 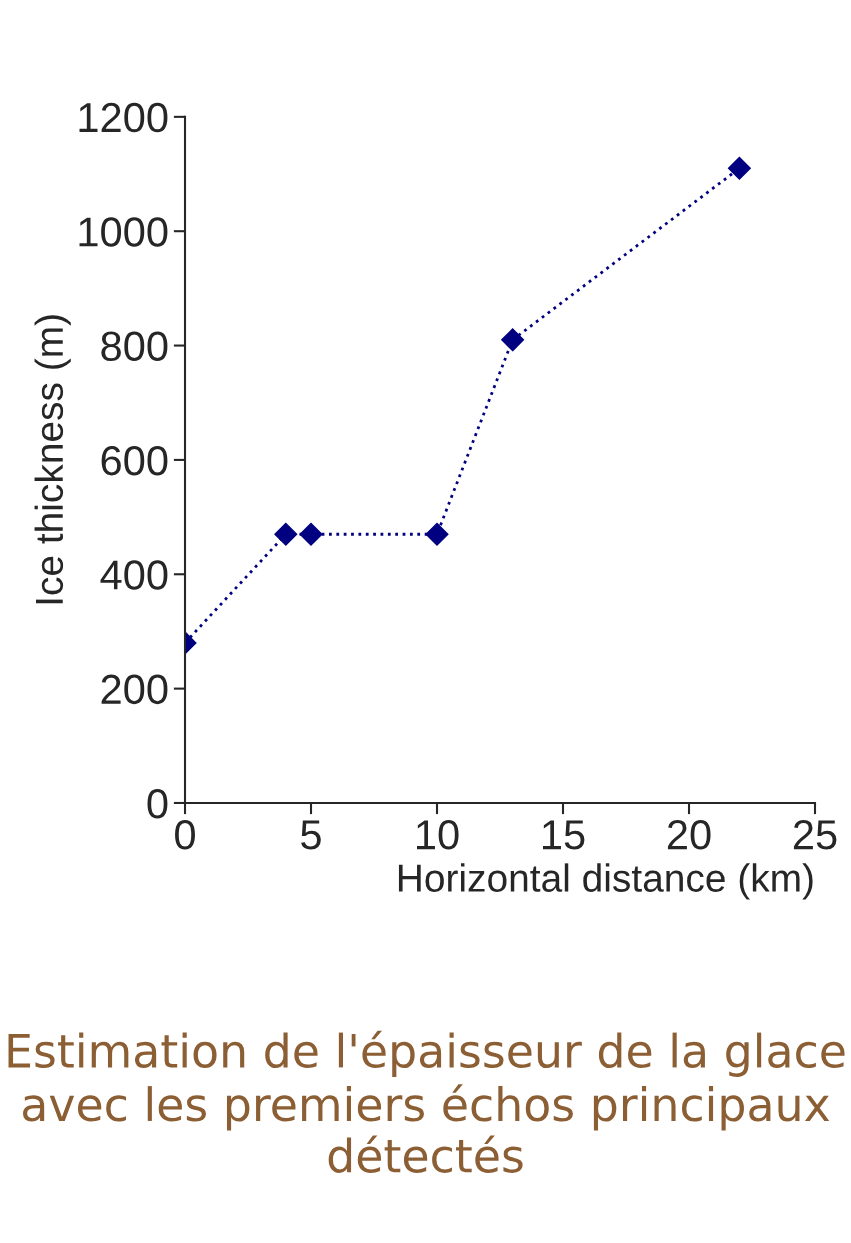 I want to click on y-tick-label: 800, so click(x=134, y=346).